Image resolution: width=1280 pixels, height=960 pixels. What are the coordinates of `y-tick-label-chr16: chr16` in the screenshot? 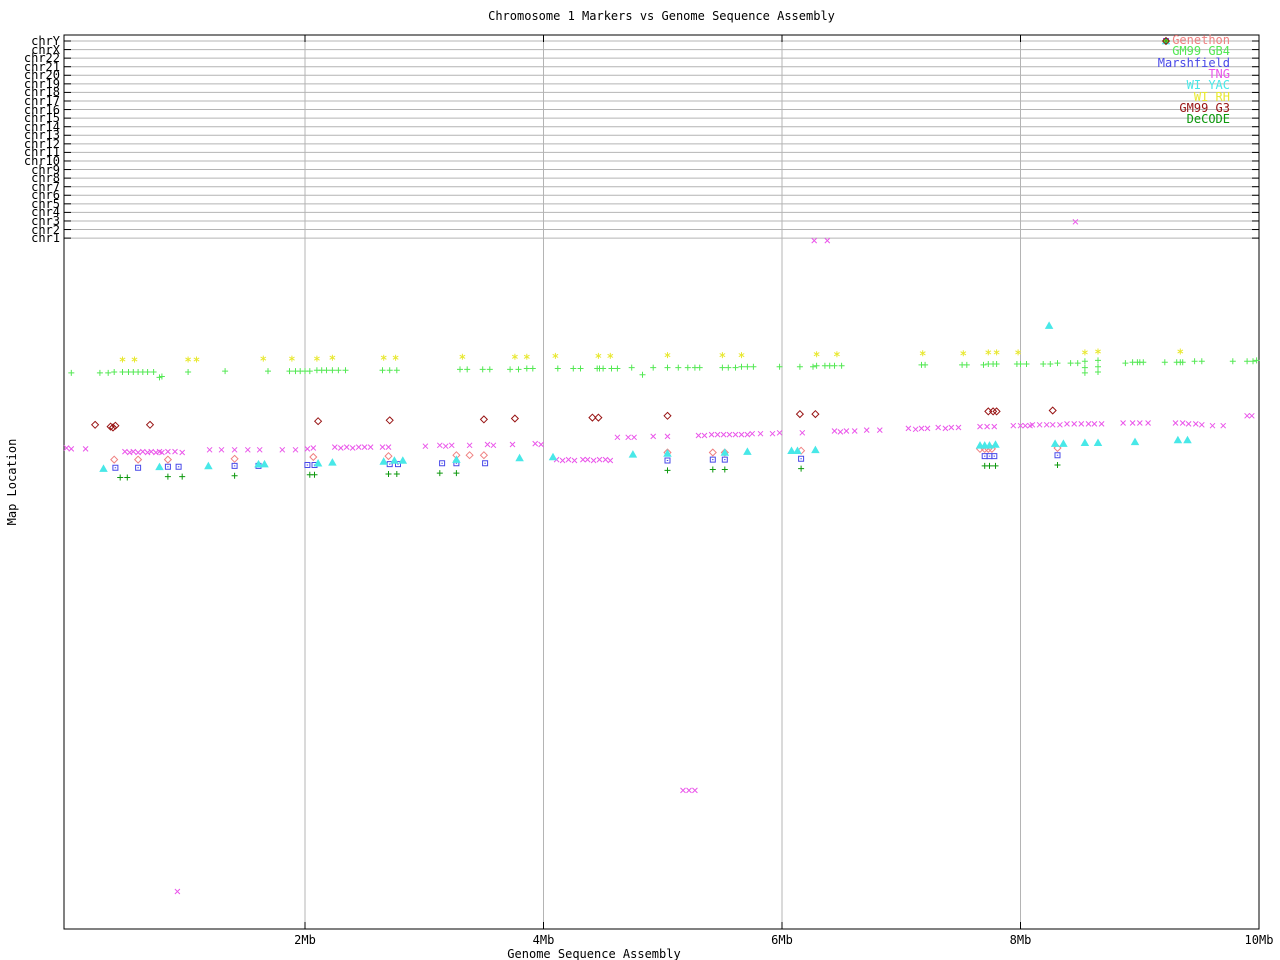 It's located at (41, 109).